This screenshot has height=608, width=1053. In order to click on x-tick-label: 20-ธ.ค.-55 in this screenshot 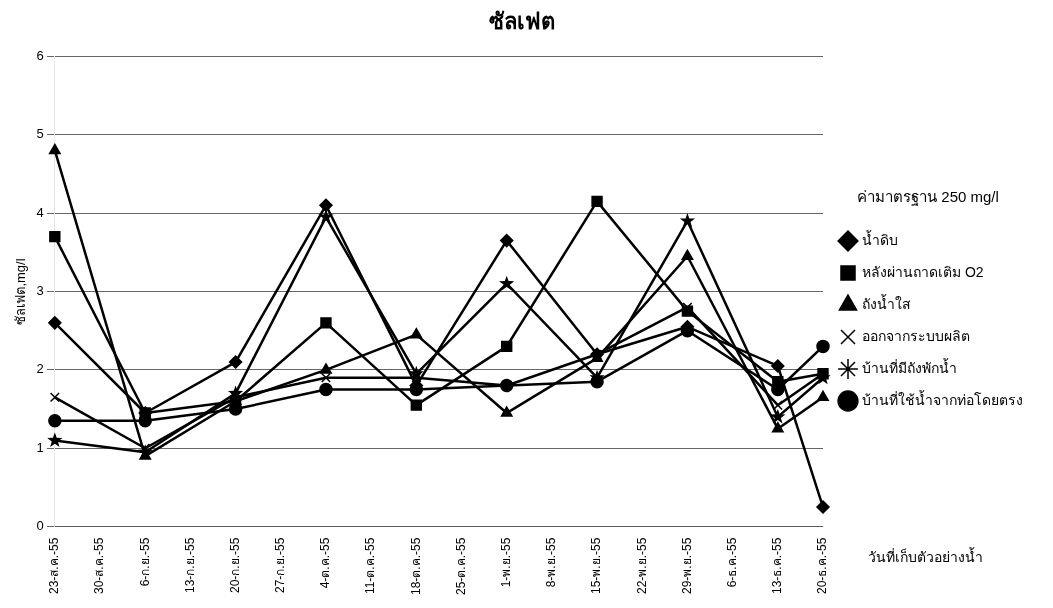, I will do `click(822, 565)`.